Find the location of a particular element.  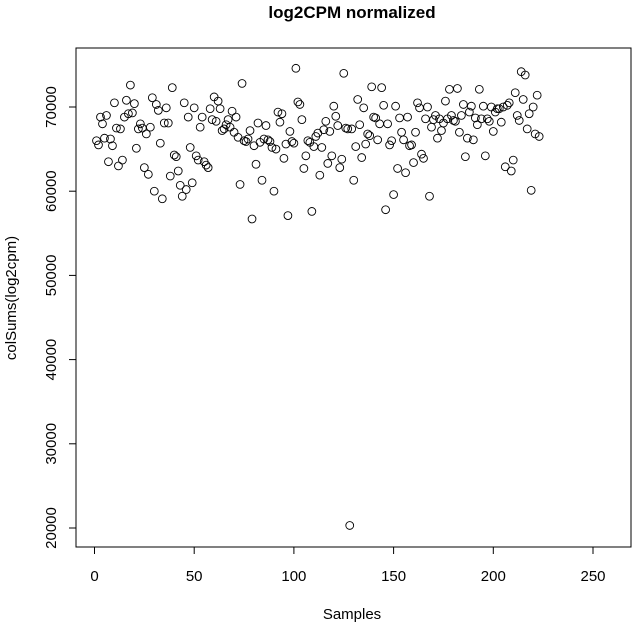

x-axis: 0 50 100 150 200 250 is located at coordinates (348, 565).